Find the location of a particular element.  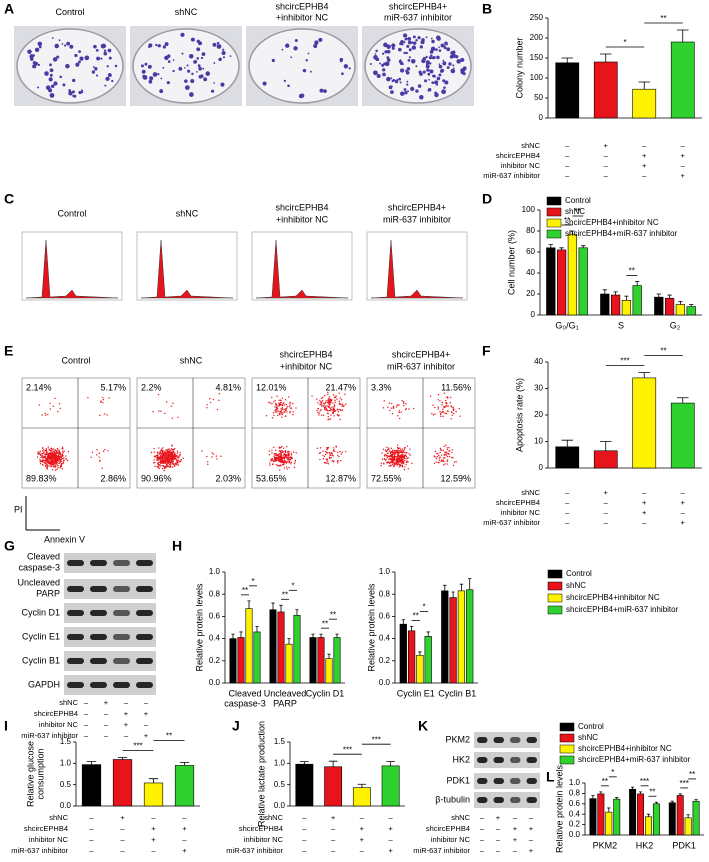

blot-strip is located at coordinates (110, 613).